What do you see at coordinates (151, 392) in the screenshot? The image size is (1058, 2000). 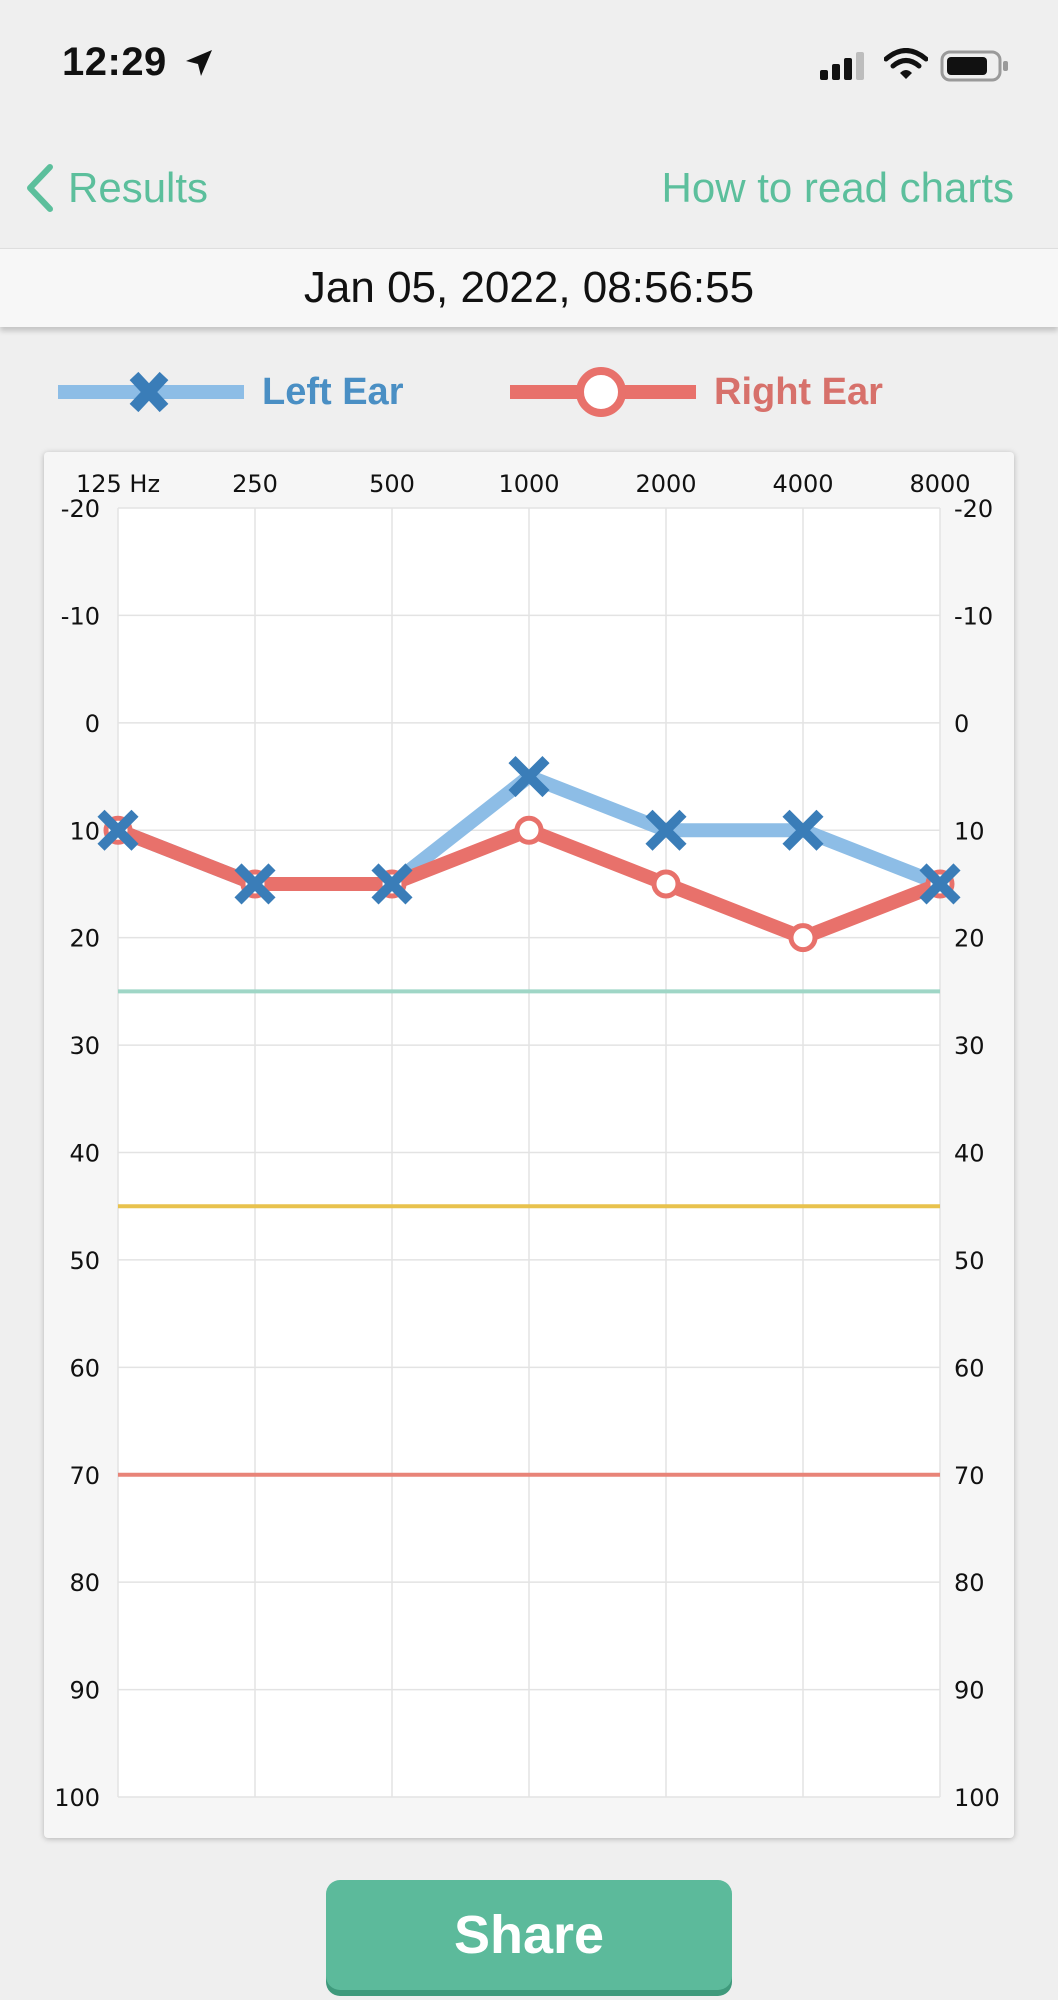 I see `left-ear-x-marker-icon` at bounding box center [151, 392].